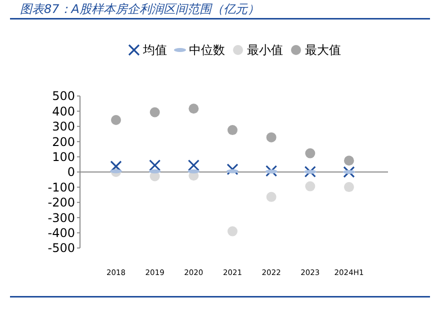 The image size is (437, 325). What do you see at coordinates (61, 203) in the screenshot?
I see `y-tick-label: -200` at bounding box center [61, 203].